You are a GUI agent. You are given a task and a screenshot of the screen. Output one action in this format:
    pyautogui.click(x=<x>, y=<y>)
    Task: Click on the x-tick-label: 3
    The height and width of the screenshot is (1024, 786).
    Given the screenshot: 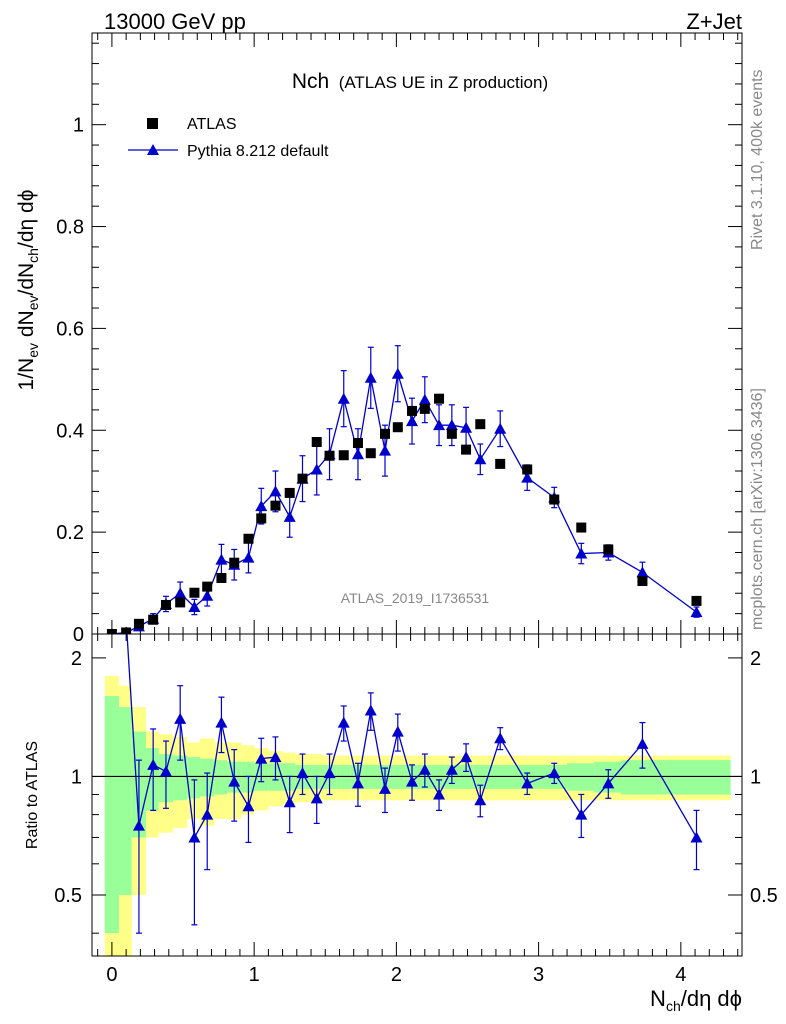 What is the action you would take?
    pyautogui.click(x=538, y=975)
    